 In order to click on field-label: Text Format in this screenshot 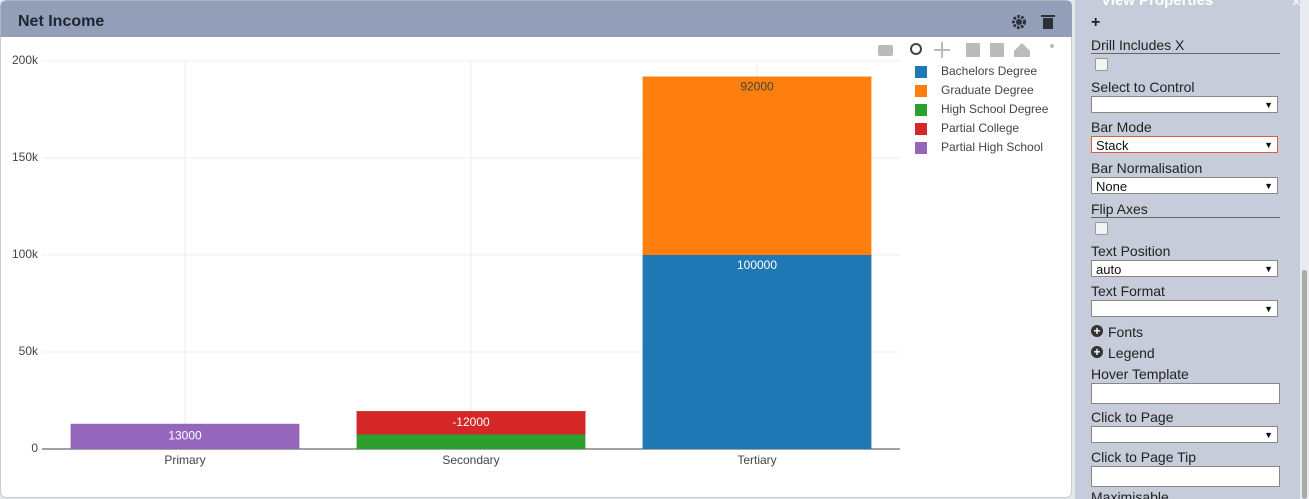, I will do `click(1128, 291)`.